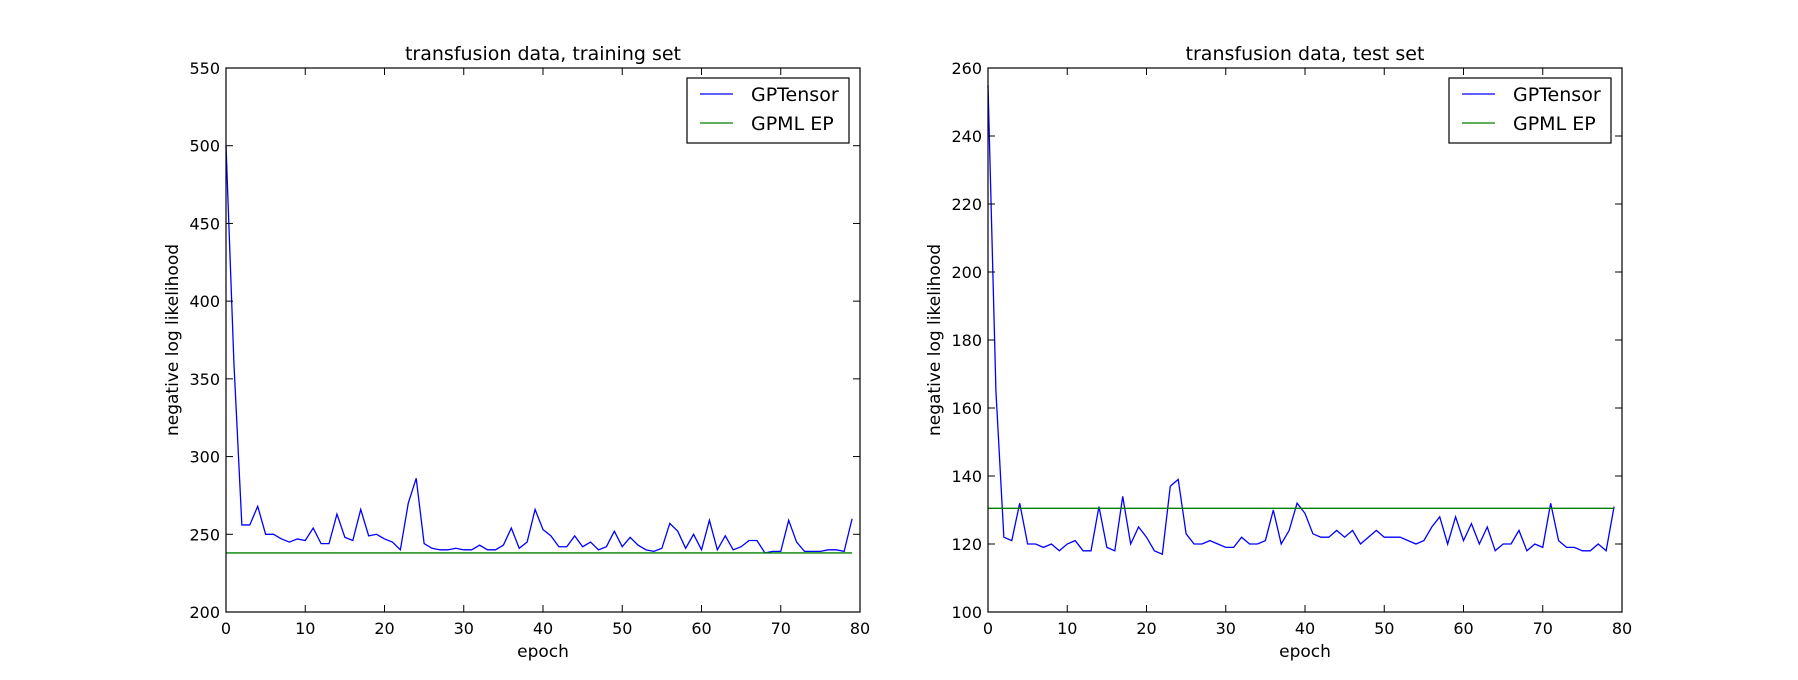  Describe the element at coordinates (204, 457) in the screenshot. I see `y-tick-label: 300` at that location.